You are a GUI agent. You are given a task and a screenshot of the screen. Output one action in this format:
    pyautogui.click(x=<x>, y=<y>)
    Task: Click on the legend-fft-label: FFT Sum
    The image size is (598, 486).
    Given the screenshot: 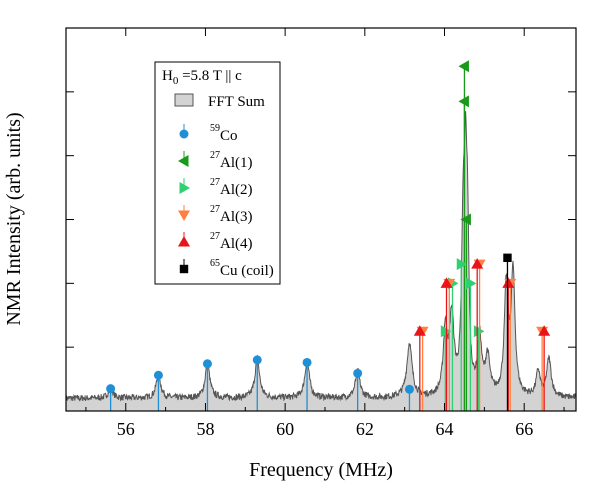 What is the action you would take?
    pyautogui.click(x=236, y=102)
    